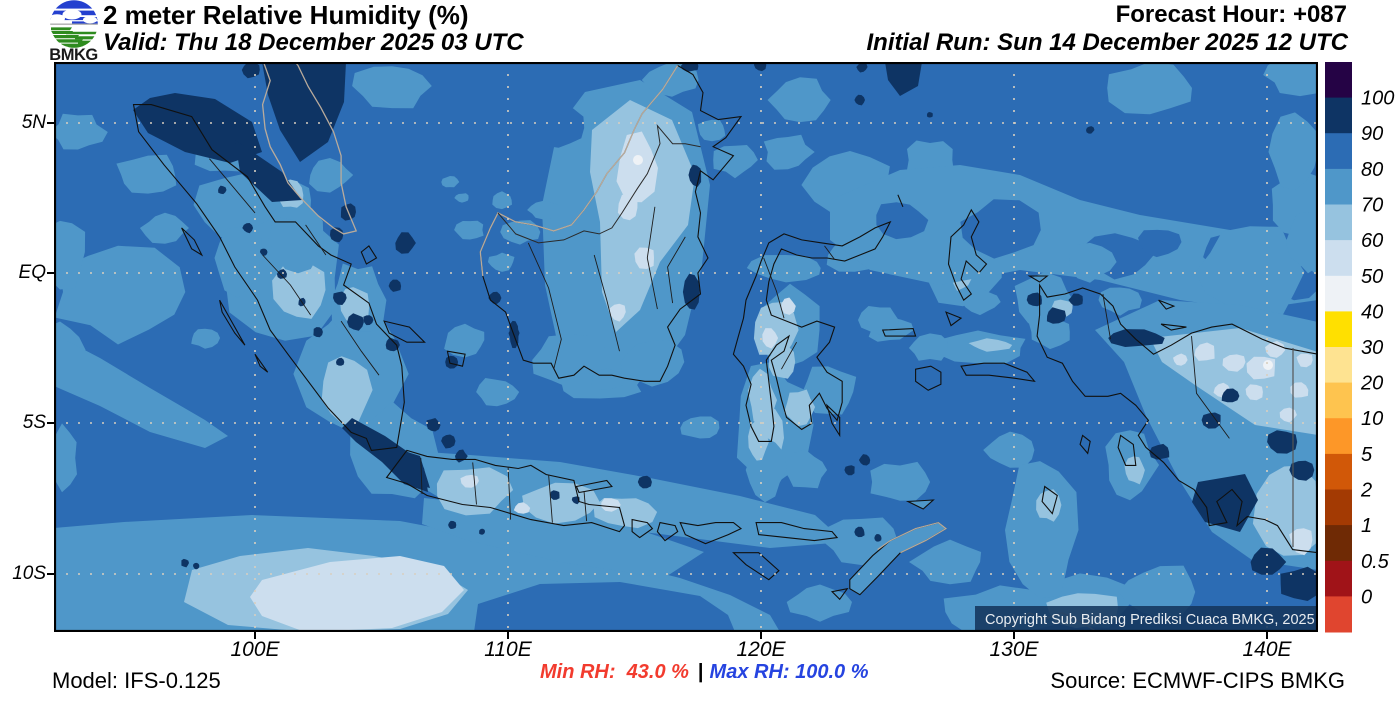  I want to click on svg-text: 10, so click(1372, 419).